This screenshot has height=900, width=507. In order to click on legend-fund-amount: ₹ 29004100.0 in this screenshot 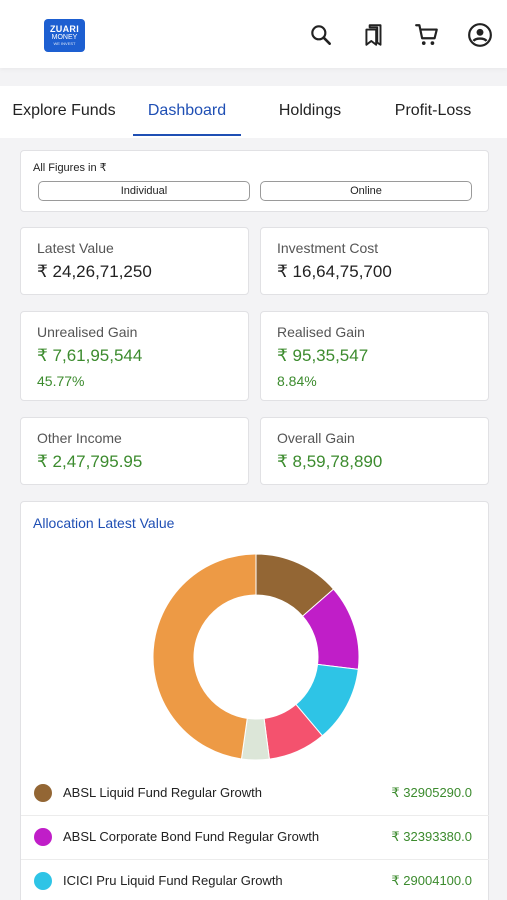, I will do `click(431, 880)`.